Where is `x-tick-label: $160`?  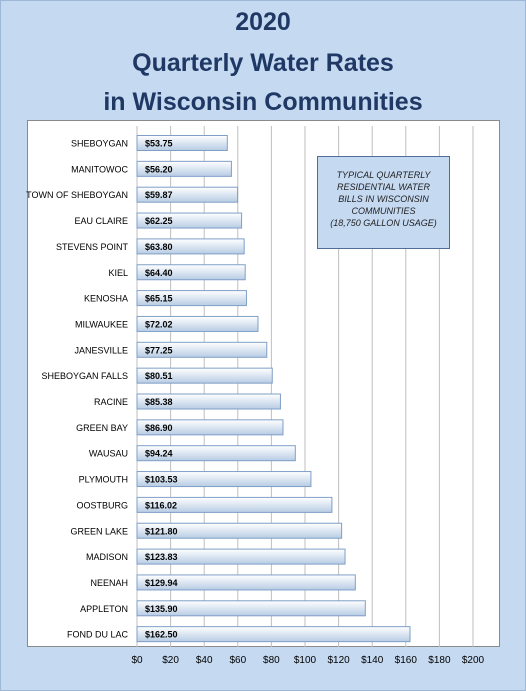 x-tick-label: $160 is located at coordinates (406, 660).